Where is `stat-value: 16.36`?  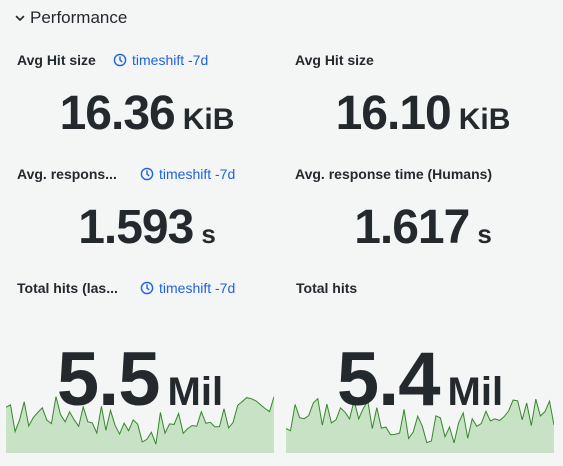 stat-value: 16.36 is located at coordinates (117, 113).